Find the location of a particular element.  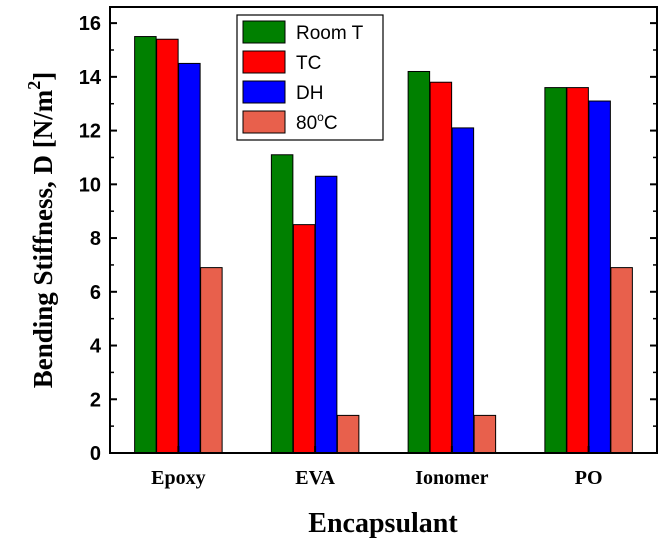

y-tick-label: 16 is located at coordinates (90, 24).